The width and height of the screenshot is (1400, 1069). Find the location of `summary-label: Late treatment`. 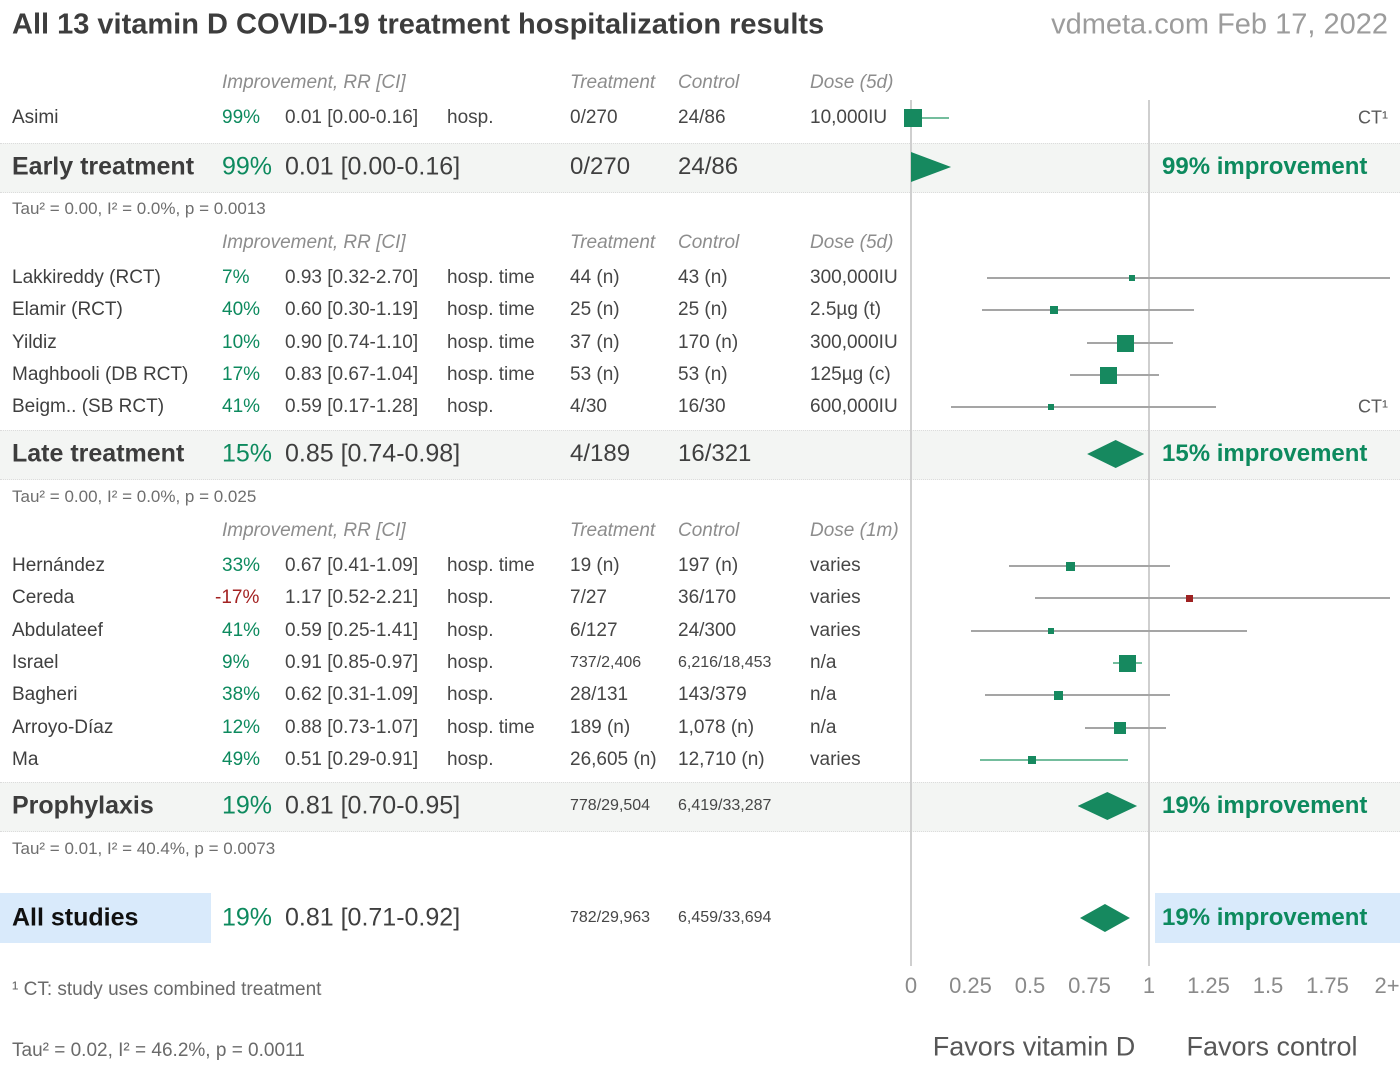

summary-label: Late treatment is located at coordinates (98, 453).